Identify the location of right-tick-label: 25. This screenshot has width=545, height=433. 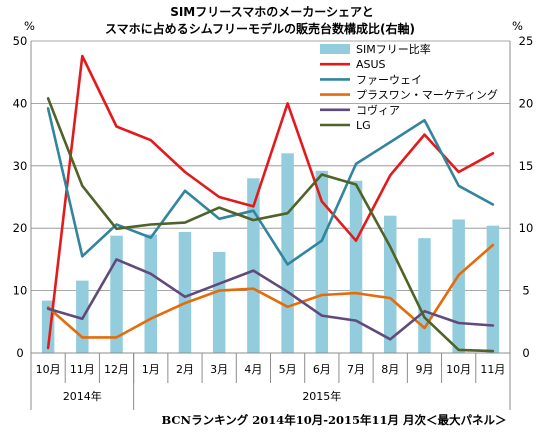
(526, 41).